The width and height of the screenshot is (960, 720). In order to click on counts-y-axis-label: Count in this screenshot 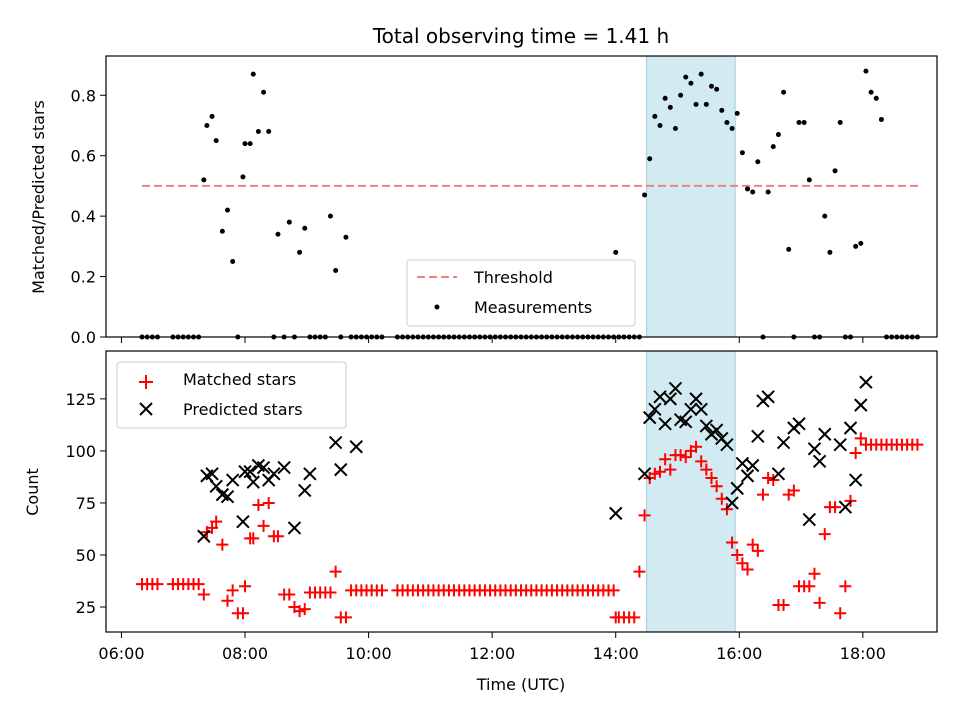, I will do `click(32, 492)`.